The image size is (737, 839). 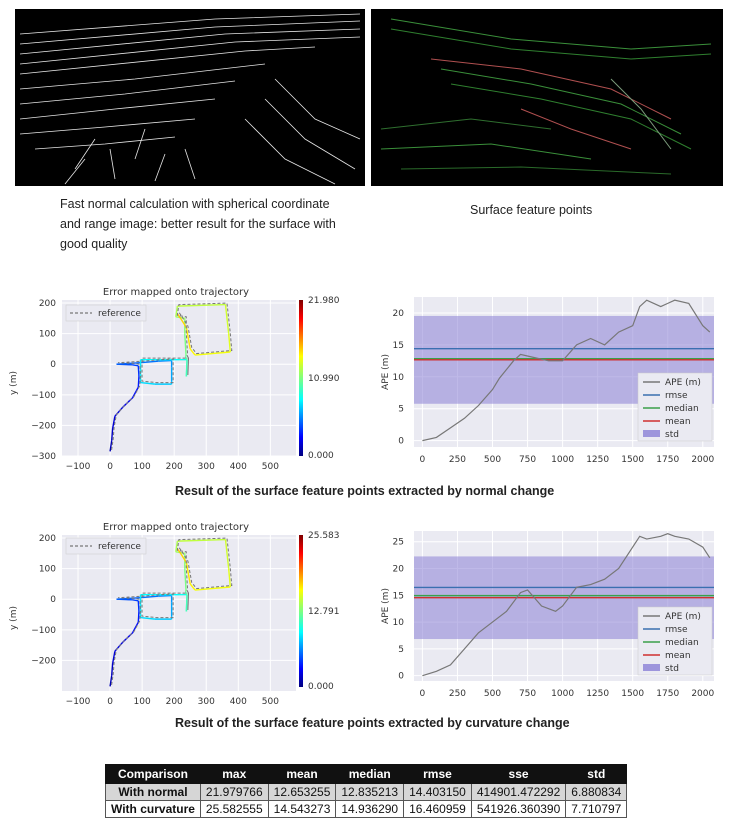 I want to click on x-tick-label: 750, so click(x=527, y=694).